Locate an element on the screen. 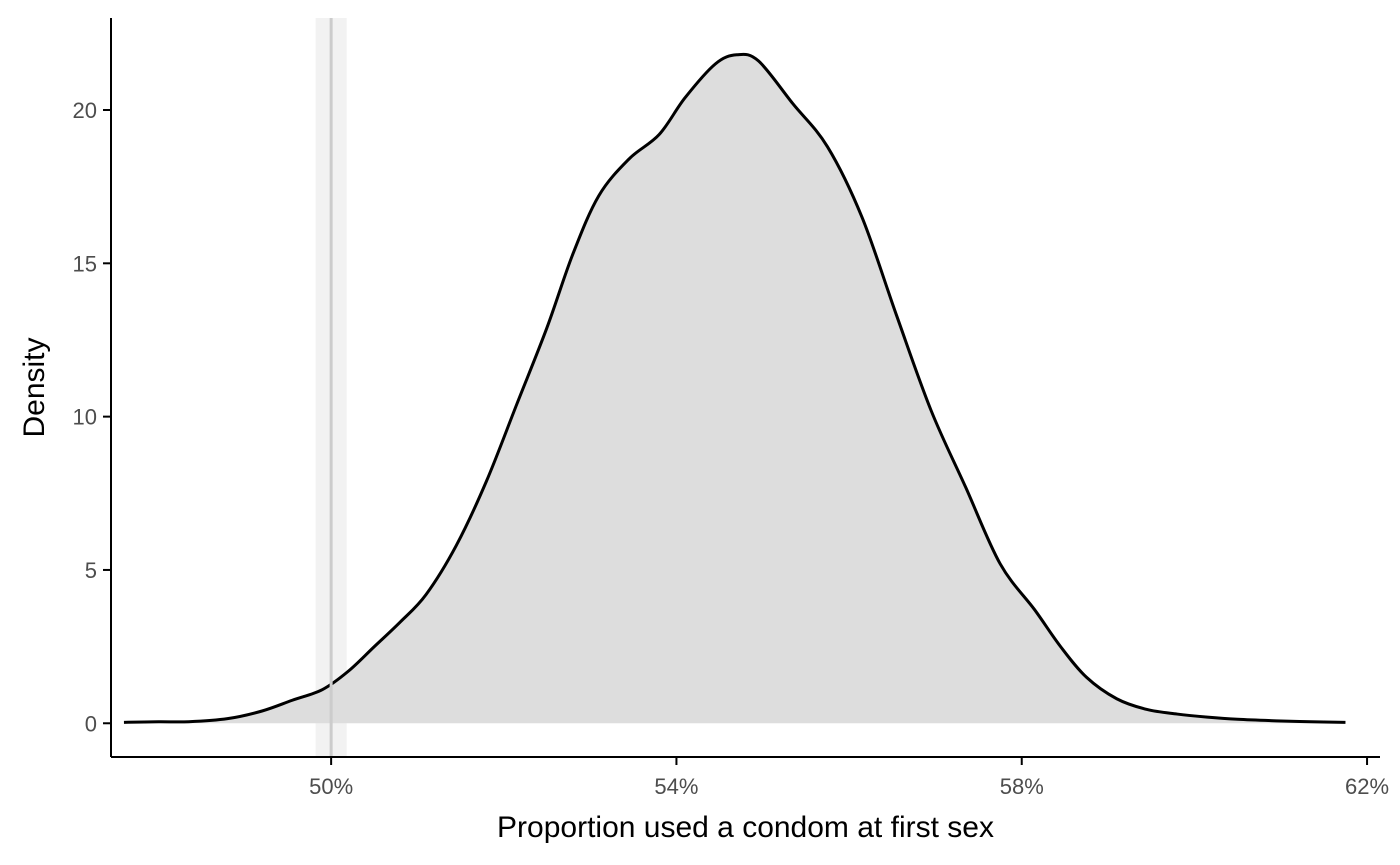 This screenshot has width=1400, height=865. y-tick-label: 0 is located at coordinates (91, 723).